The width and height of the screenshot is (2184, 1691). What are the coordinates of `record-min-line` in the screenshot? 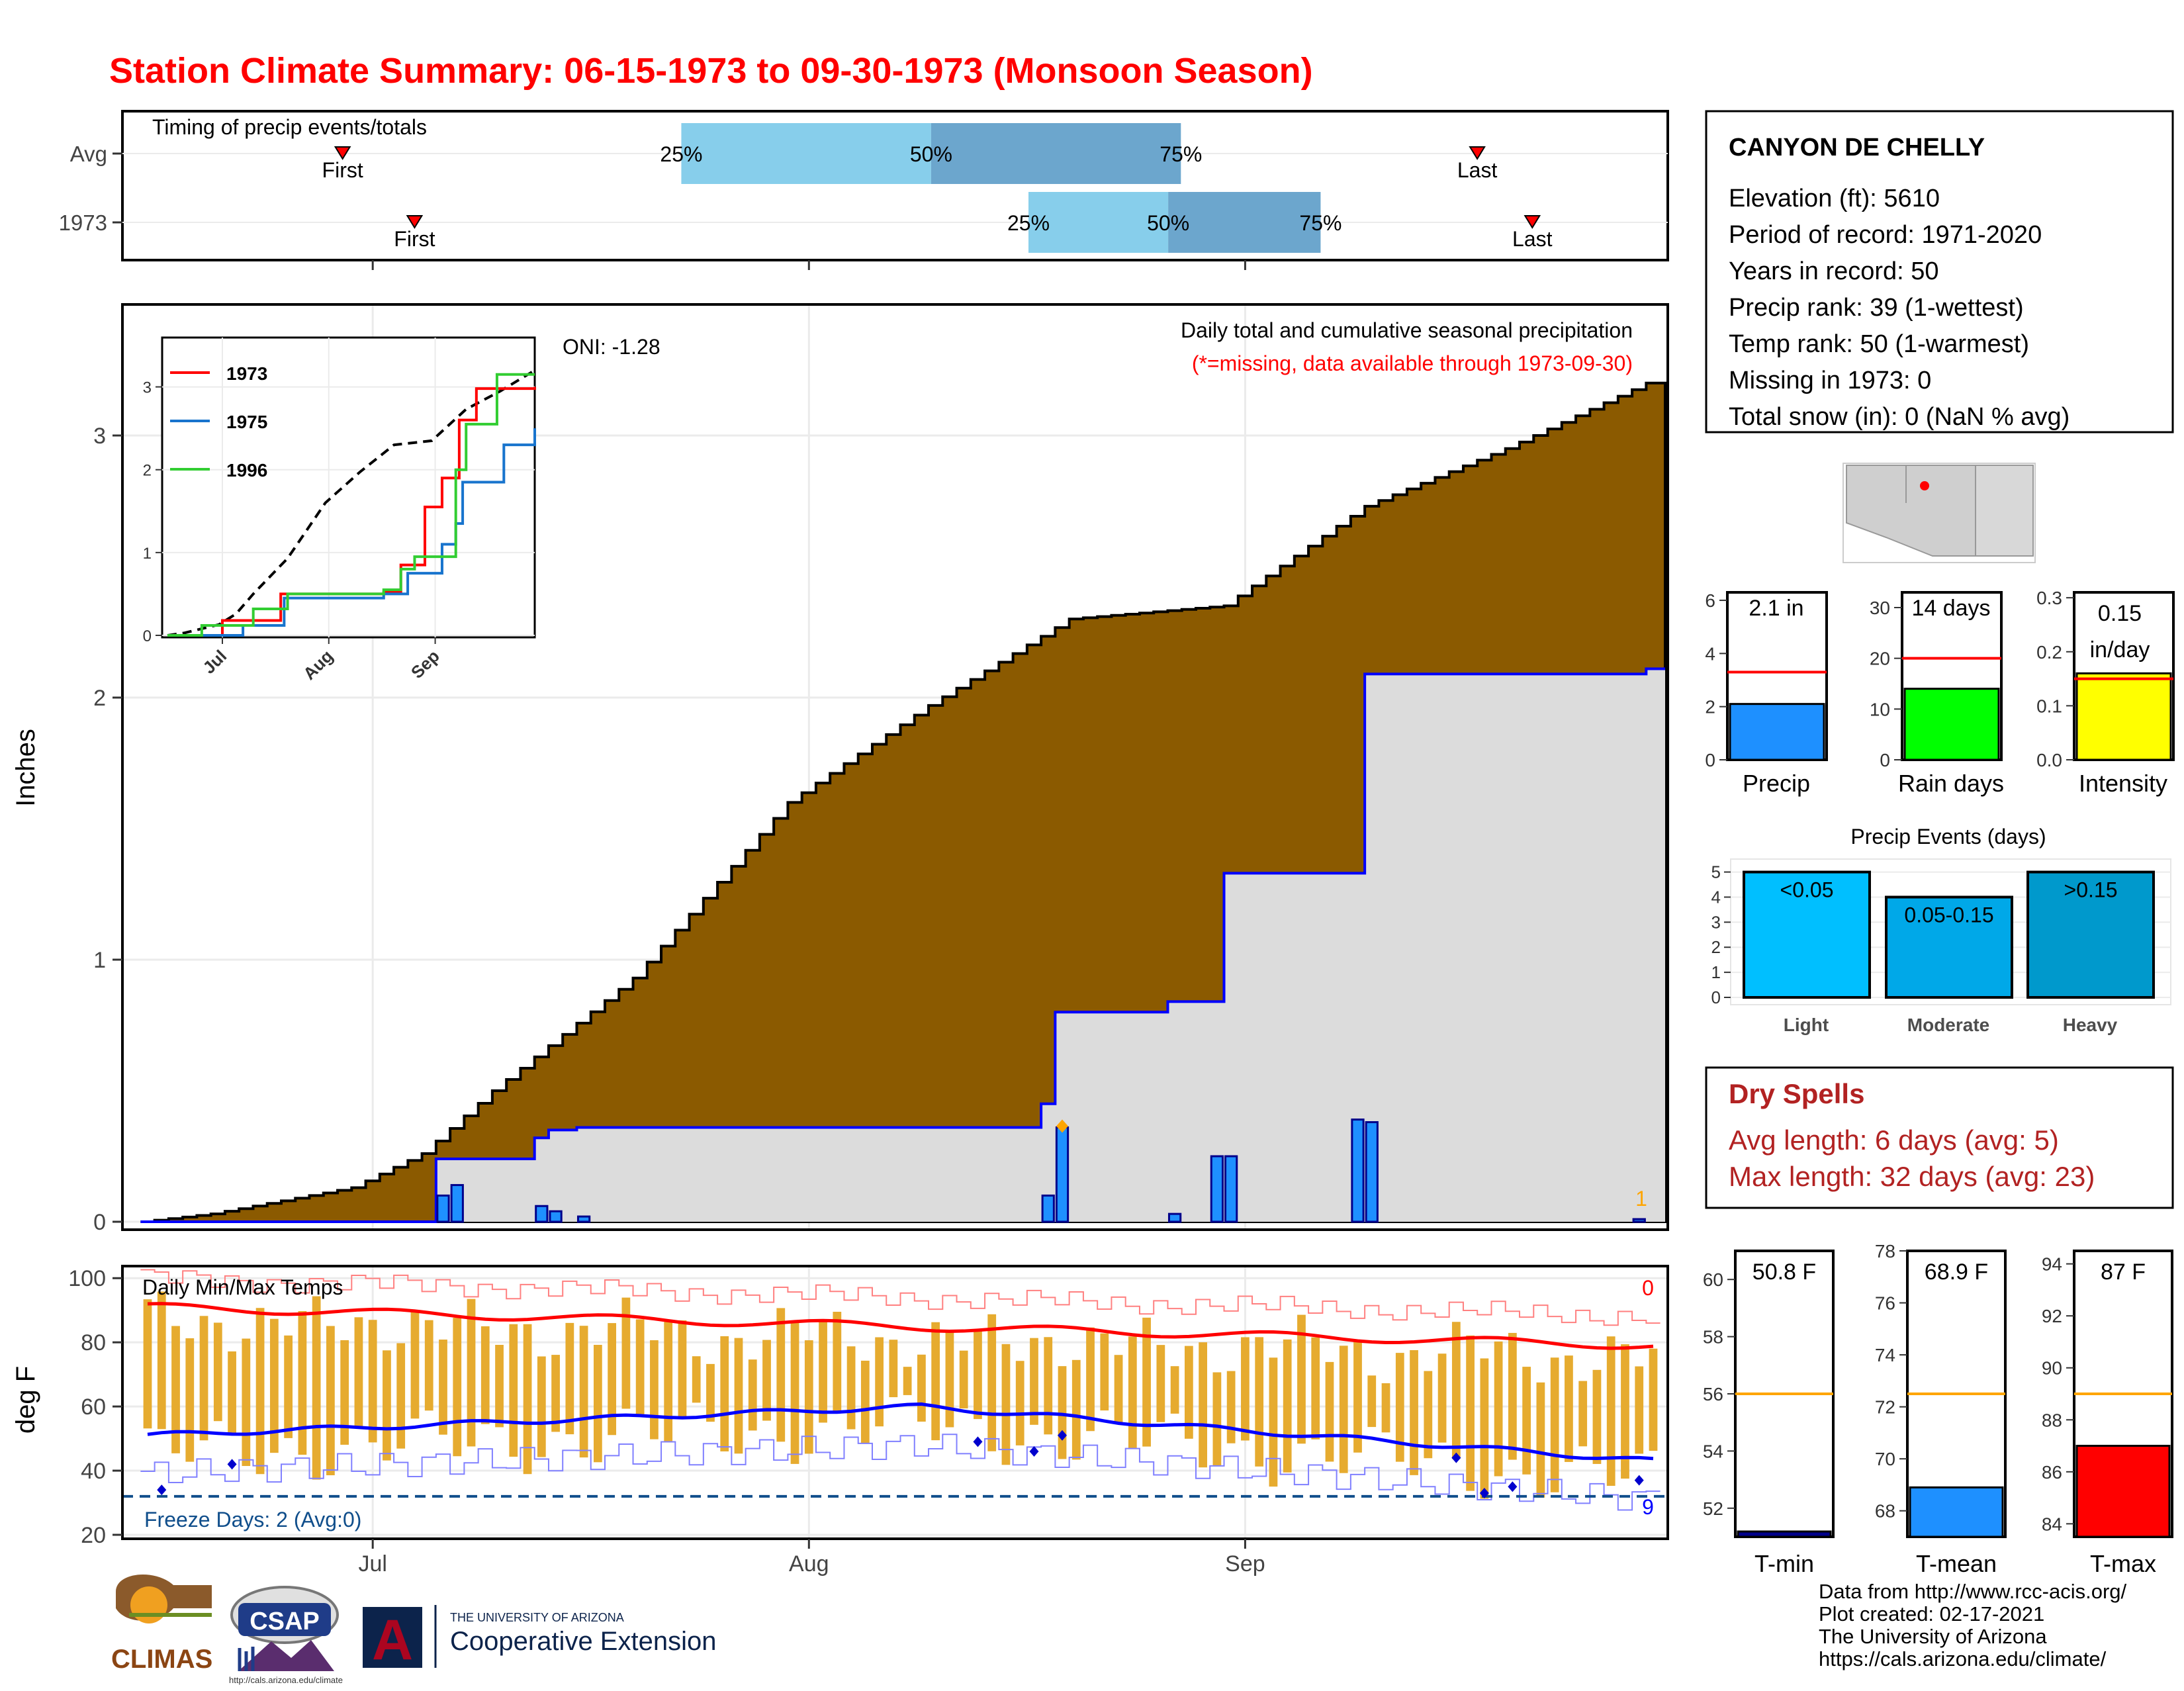 It's located at (900, 1472).